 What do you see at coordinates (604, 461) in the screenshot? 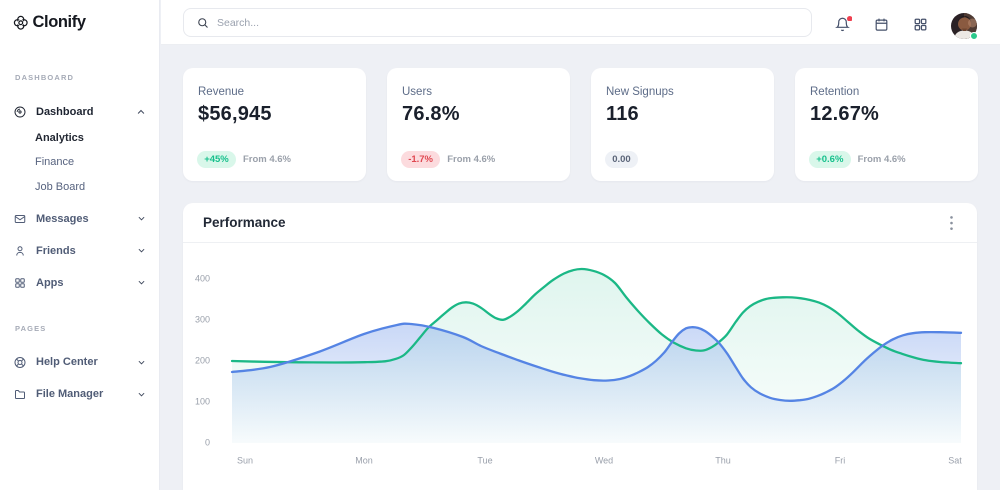
I see `svg-text: Wed` at bounding box center [604, 461].